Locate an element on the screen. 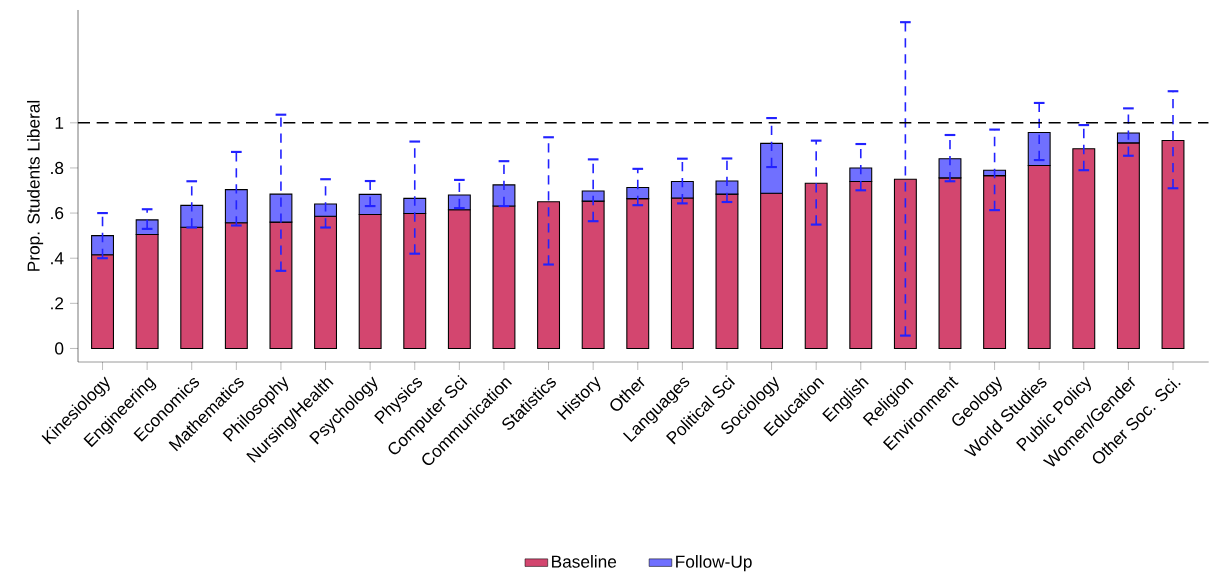 This screenshot has width=1209, height=577. y-tick-label: .2 is located at coordinates (57, 303).